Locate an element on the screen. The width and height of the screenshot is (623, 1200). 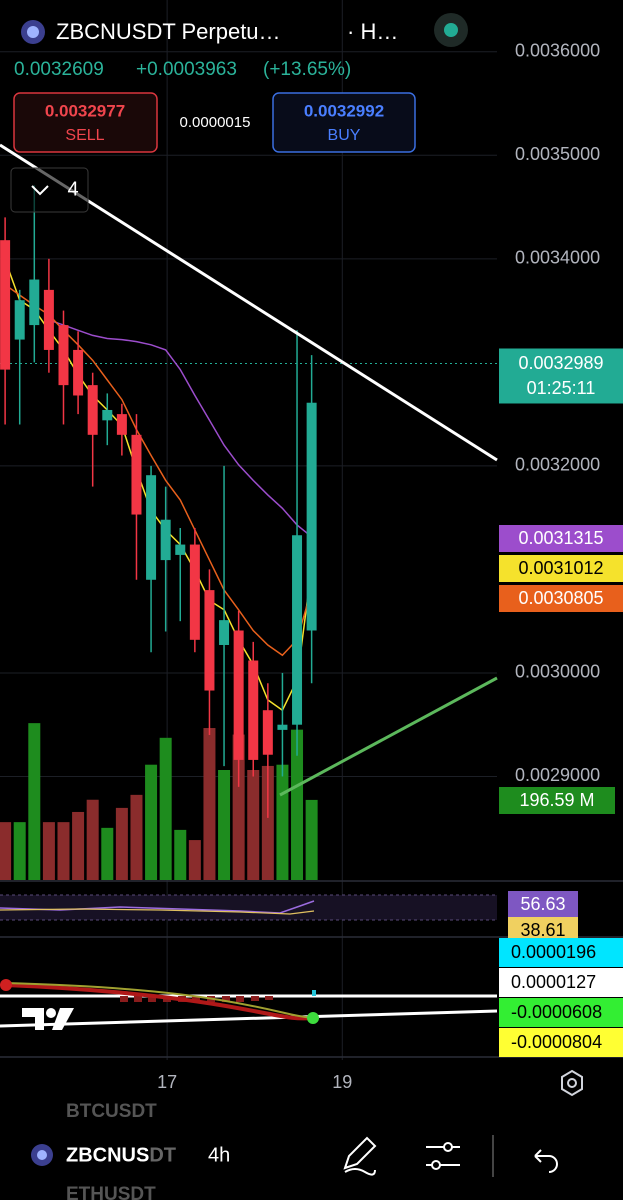
chevron-icon is located at coordinates (40, 190).